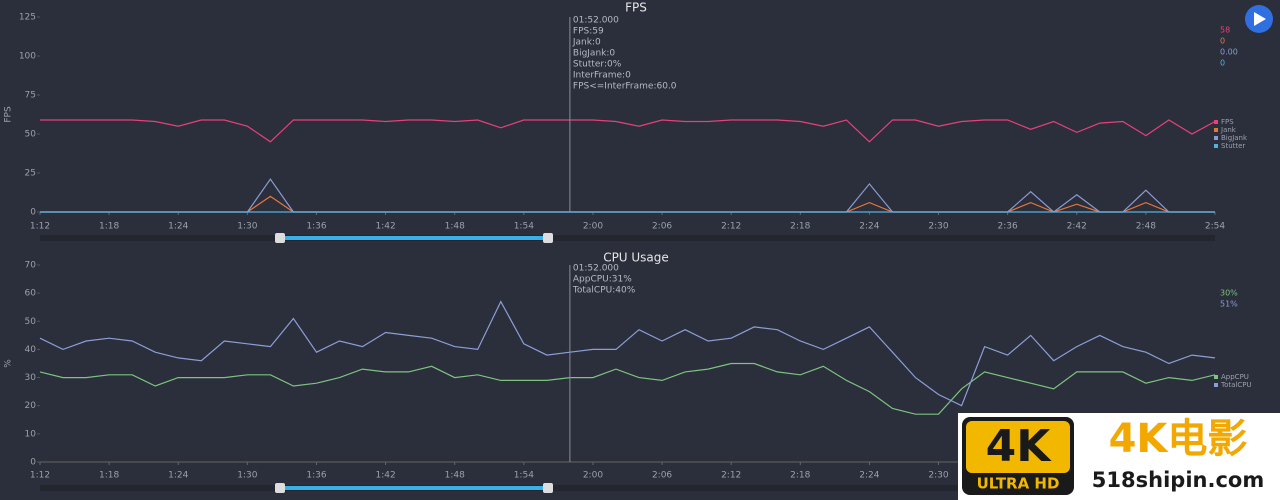 This screenshot has height=500, width=1280. I want to click on legend-label: TotalCPU, so click(1236, 385).